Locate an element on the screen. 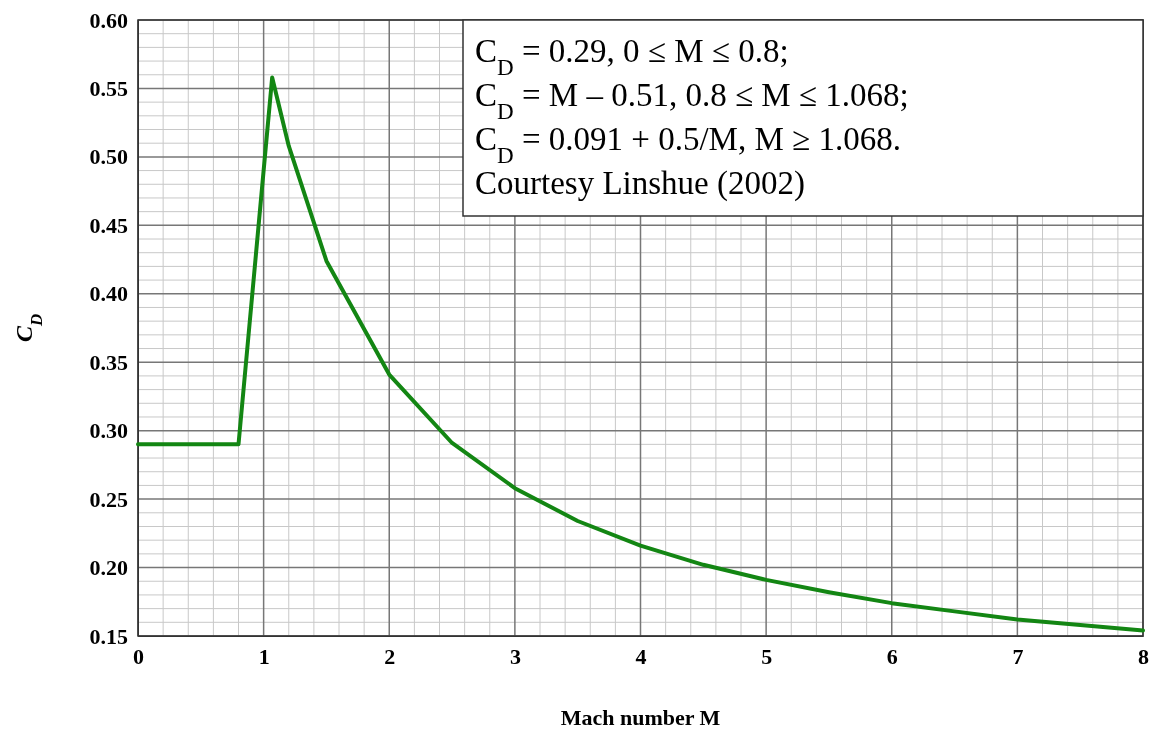 Image resolution: width=1154 pixels, height=735 pixels. annotation: C$_{D}$ = 0.29, 0 ≤ M ≤ 0.8; is located at coordinates (632, 56).